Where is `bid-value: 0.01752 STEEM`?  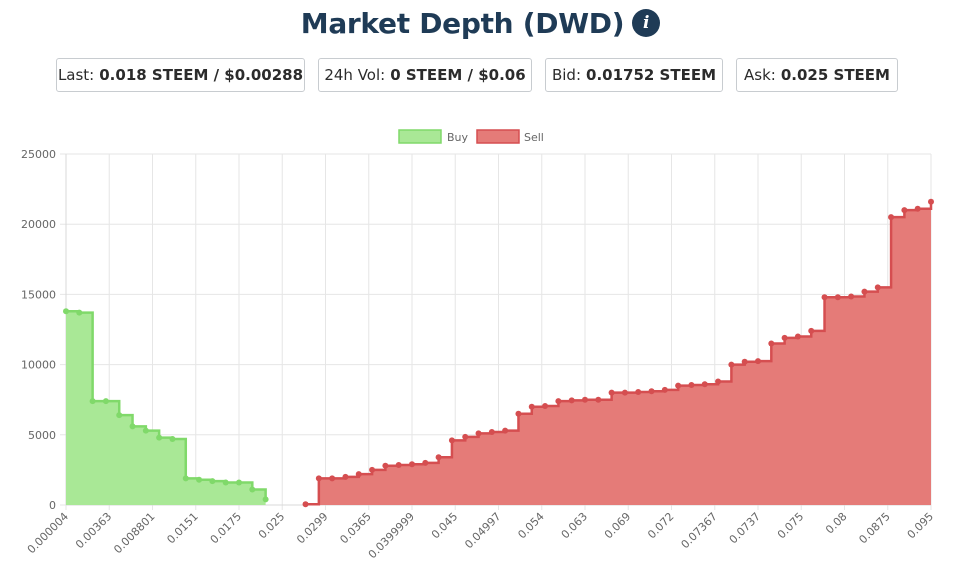
bid-value: 0.01752 STEEM is located at coordinates (651, 75).